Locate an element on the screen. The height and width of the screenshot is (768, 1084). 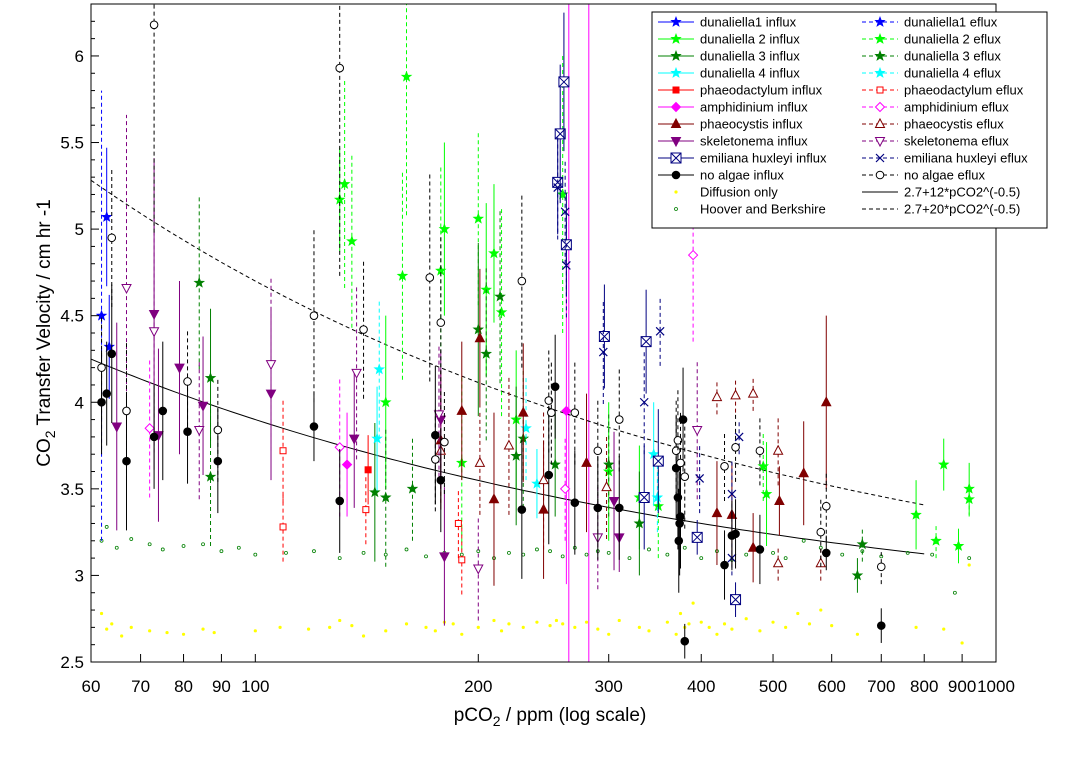
x-tick-label: 100 is located at coordinates (255, 686).